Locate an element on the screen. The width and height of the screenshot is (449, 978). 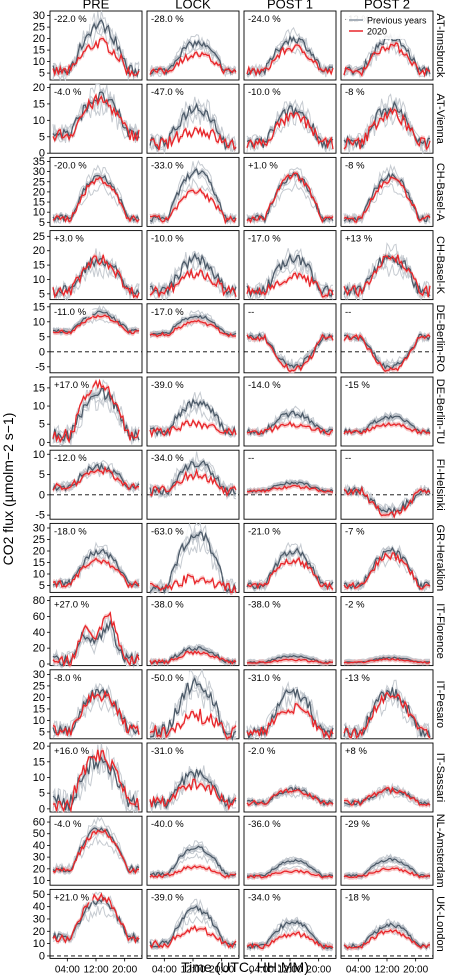
change-label: -15 % is located at coordinates (357, 385).